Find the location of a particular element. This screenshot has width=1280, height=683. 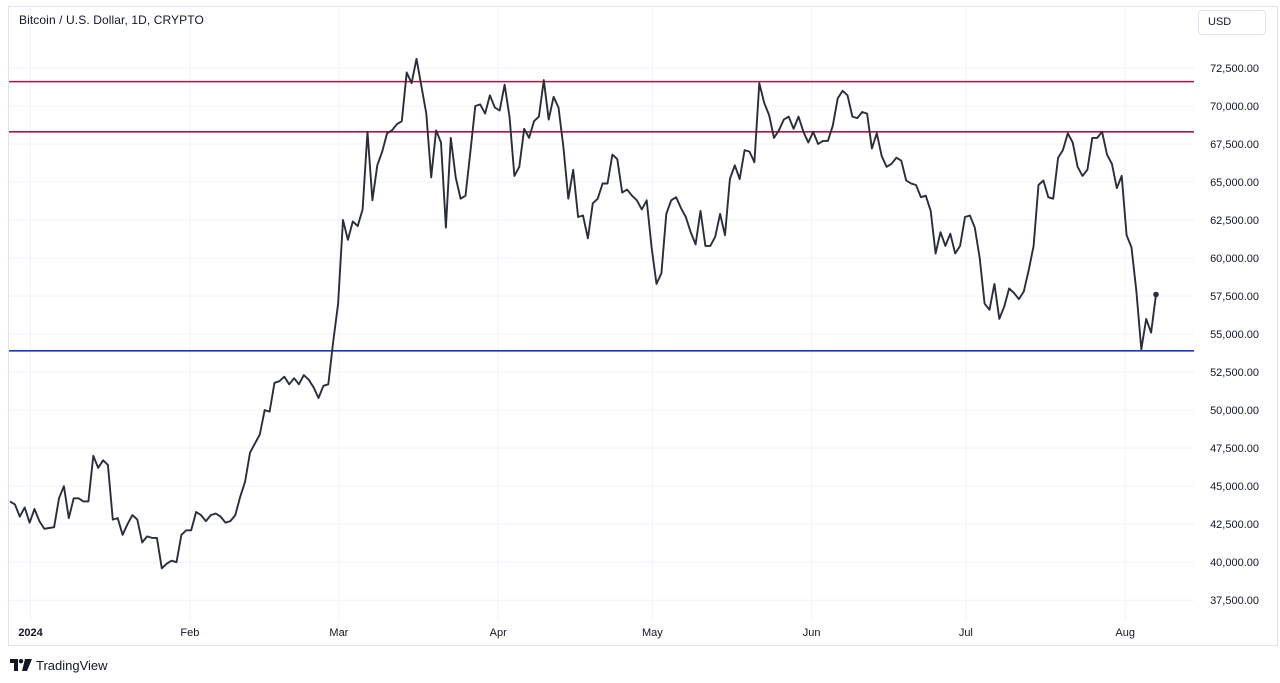

price-tick-label: 67,500.00 is located at coordinates (1234, 145).